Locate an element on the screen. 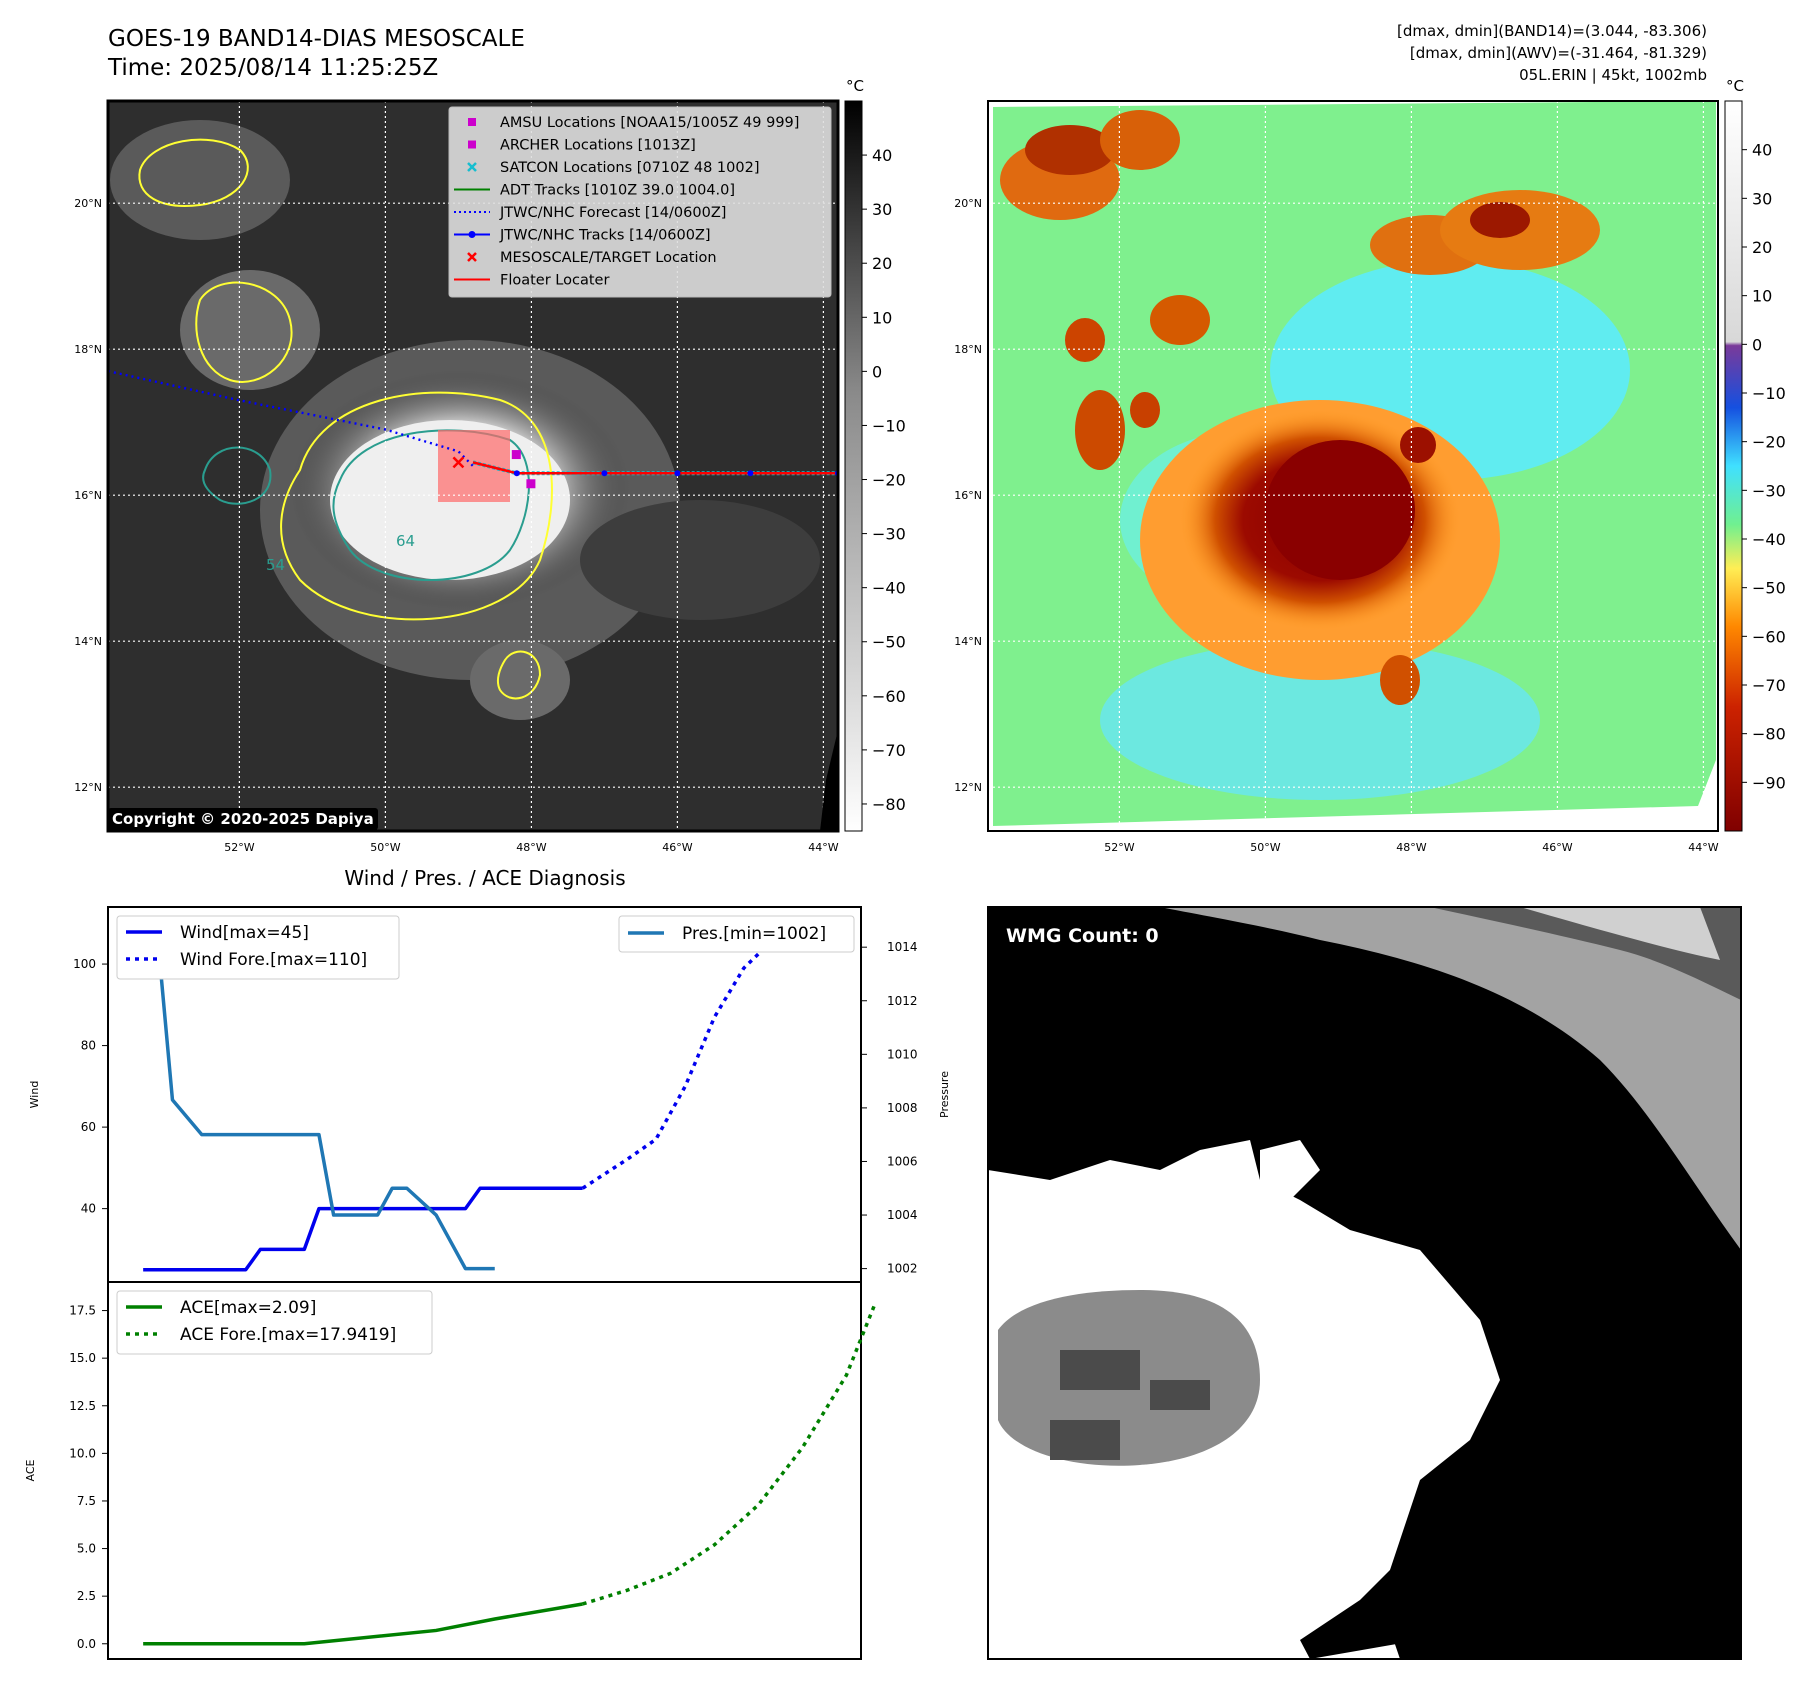 This screenshot has height=1690, width=1801. series-wind-fore-line is located at coordinates (706, 1059).